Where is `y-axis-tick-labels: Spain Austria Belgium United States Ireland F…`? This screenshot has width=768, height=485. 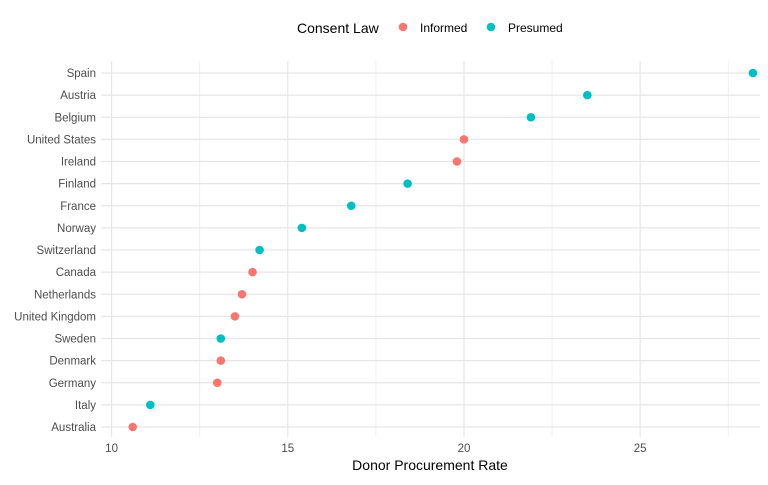 y-axis-tick-labels: Spain Austria Belgium United States Ireland F… is located at coordinates (55, 251).